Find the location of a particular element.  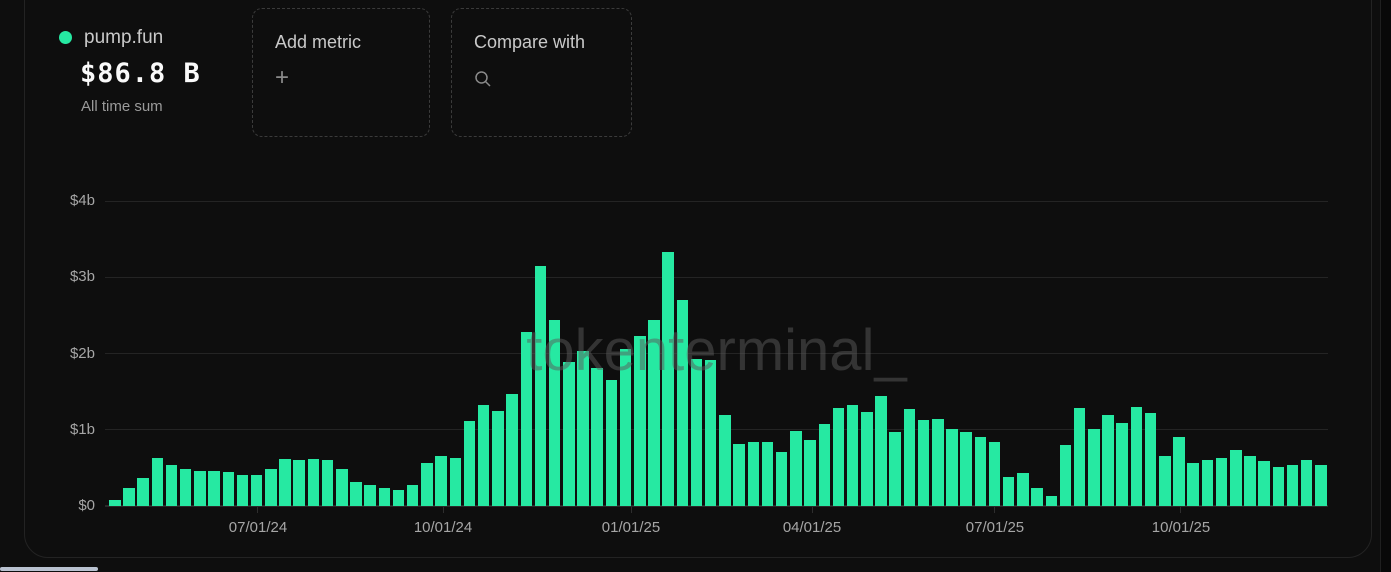

x-tick-label: 10/01/24 is located at coordinates (443, 527).